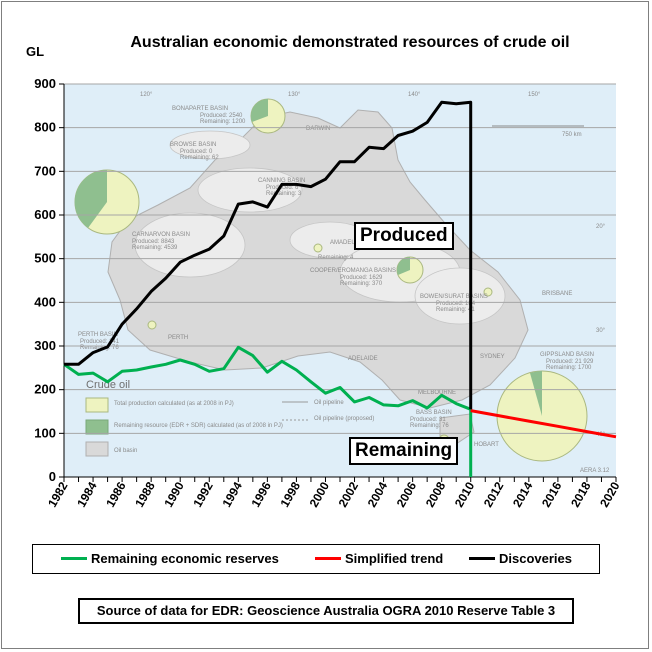  I want to click on x-tick-label: 1990, so click(174, 494).